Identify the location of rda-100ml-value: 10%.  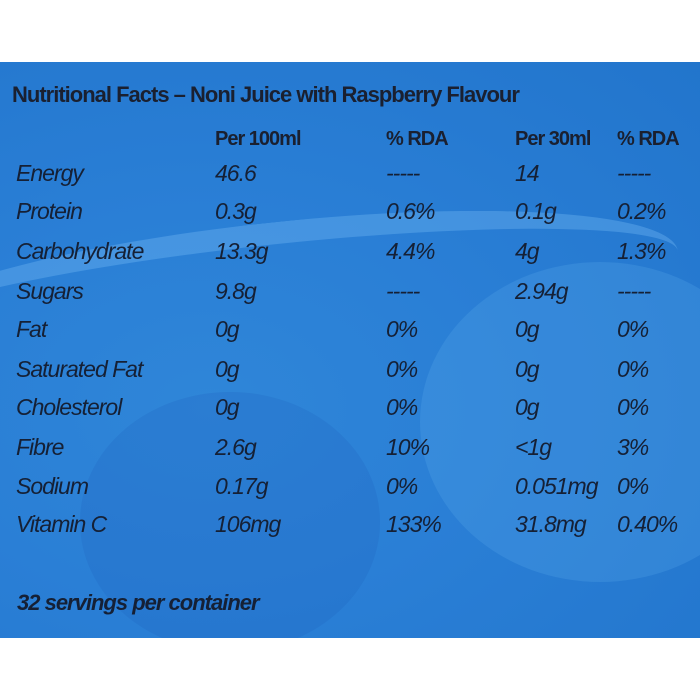
(408, 447).